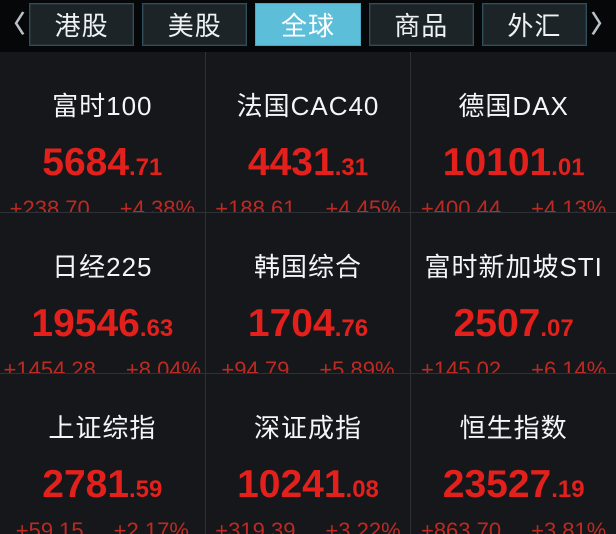  I want to click on index-name: 上证综指, so click(102, 428).